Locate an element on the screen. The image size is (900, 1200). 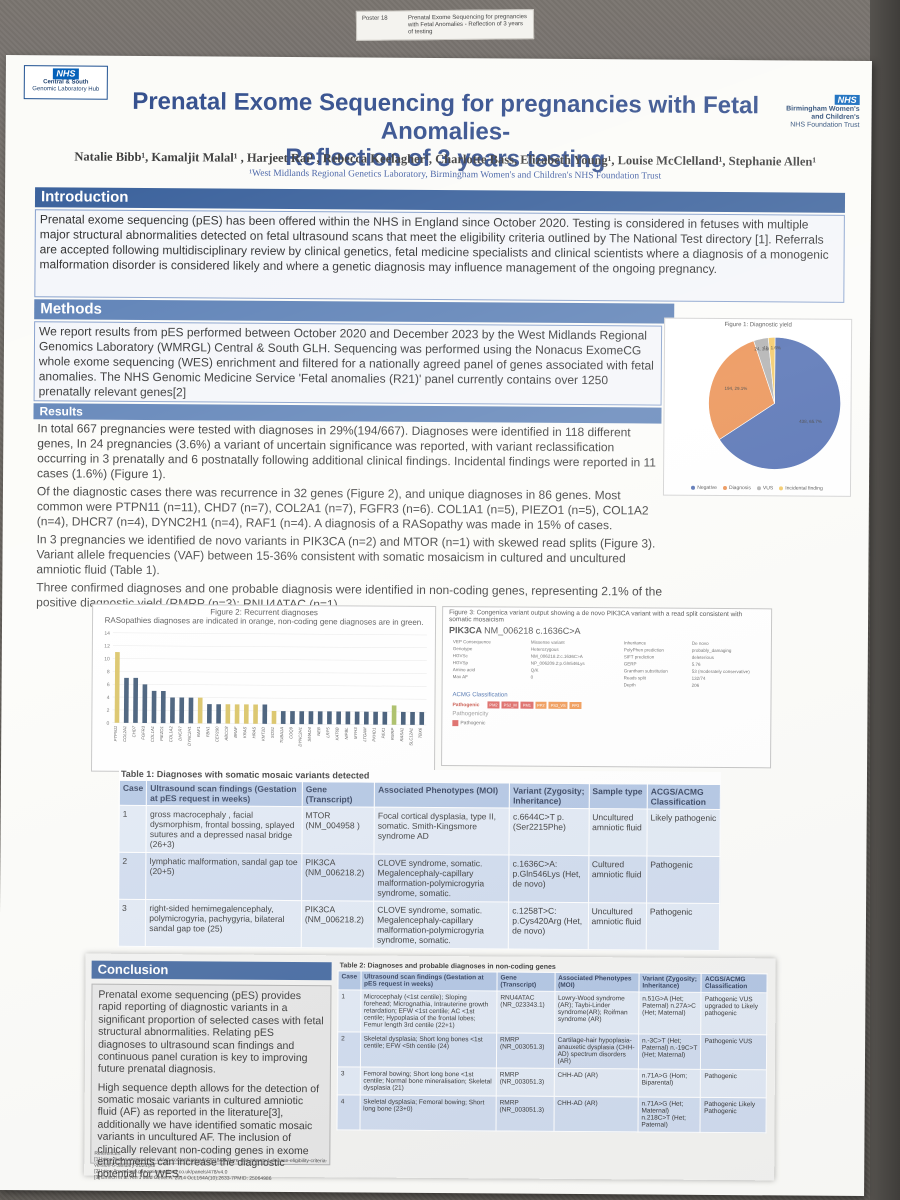
table-cell: 4 is located at coordinates (348, 1112).